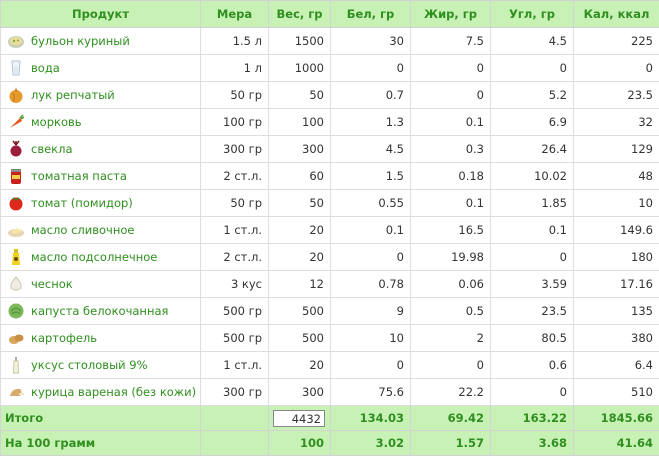 The image size is (659, 456). I want to click on product-cell: морковь, so click(101, 122).